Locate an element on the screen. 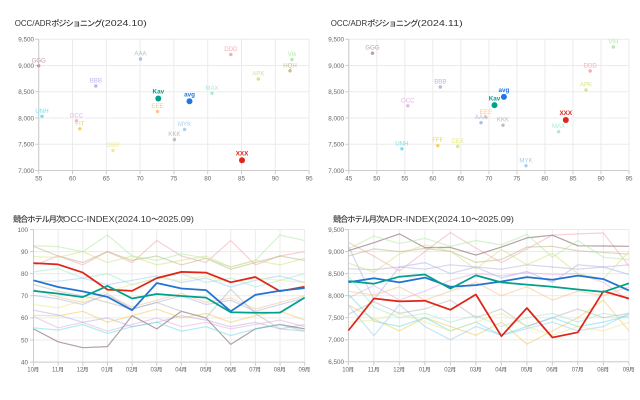 The height and width of the screenshot is (400, 640). svg-text: VIH is located at coordinates (613, 42).